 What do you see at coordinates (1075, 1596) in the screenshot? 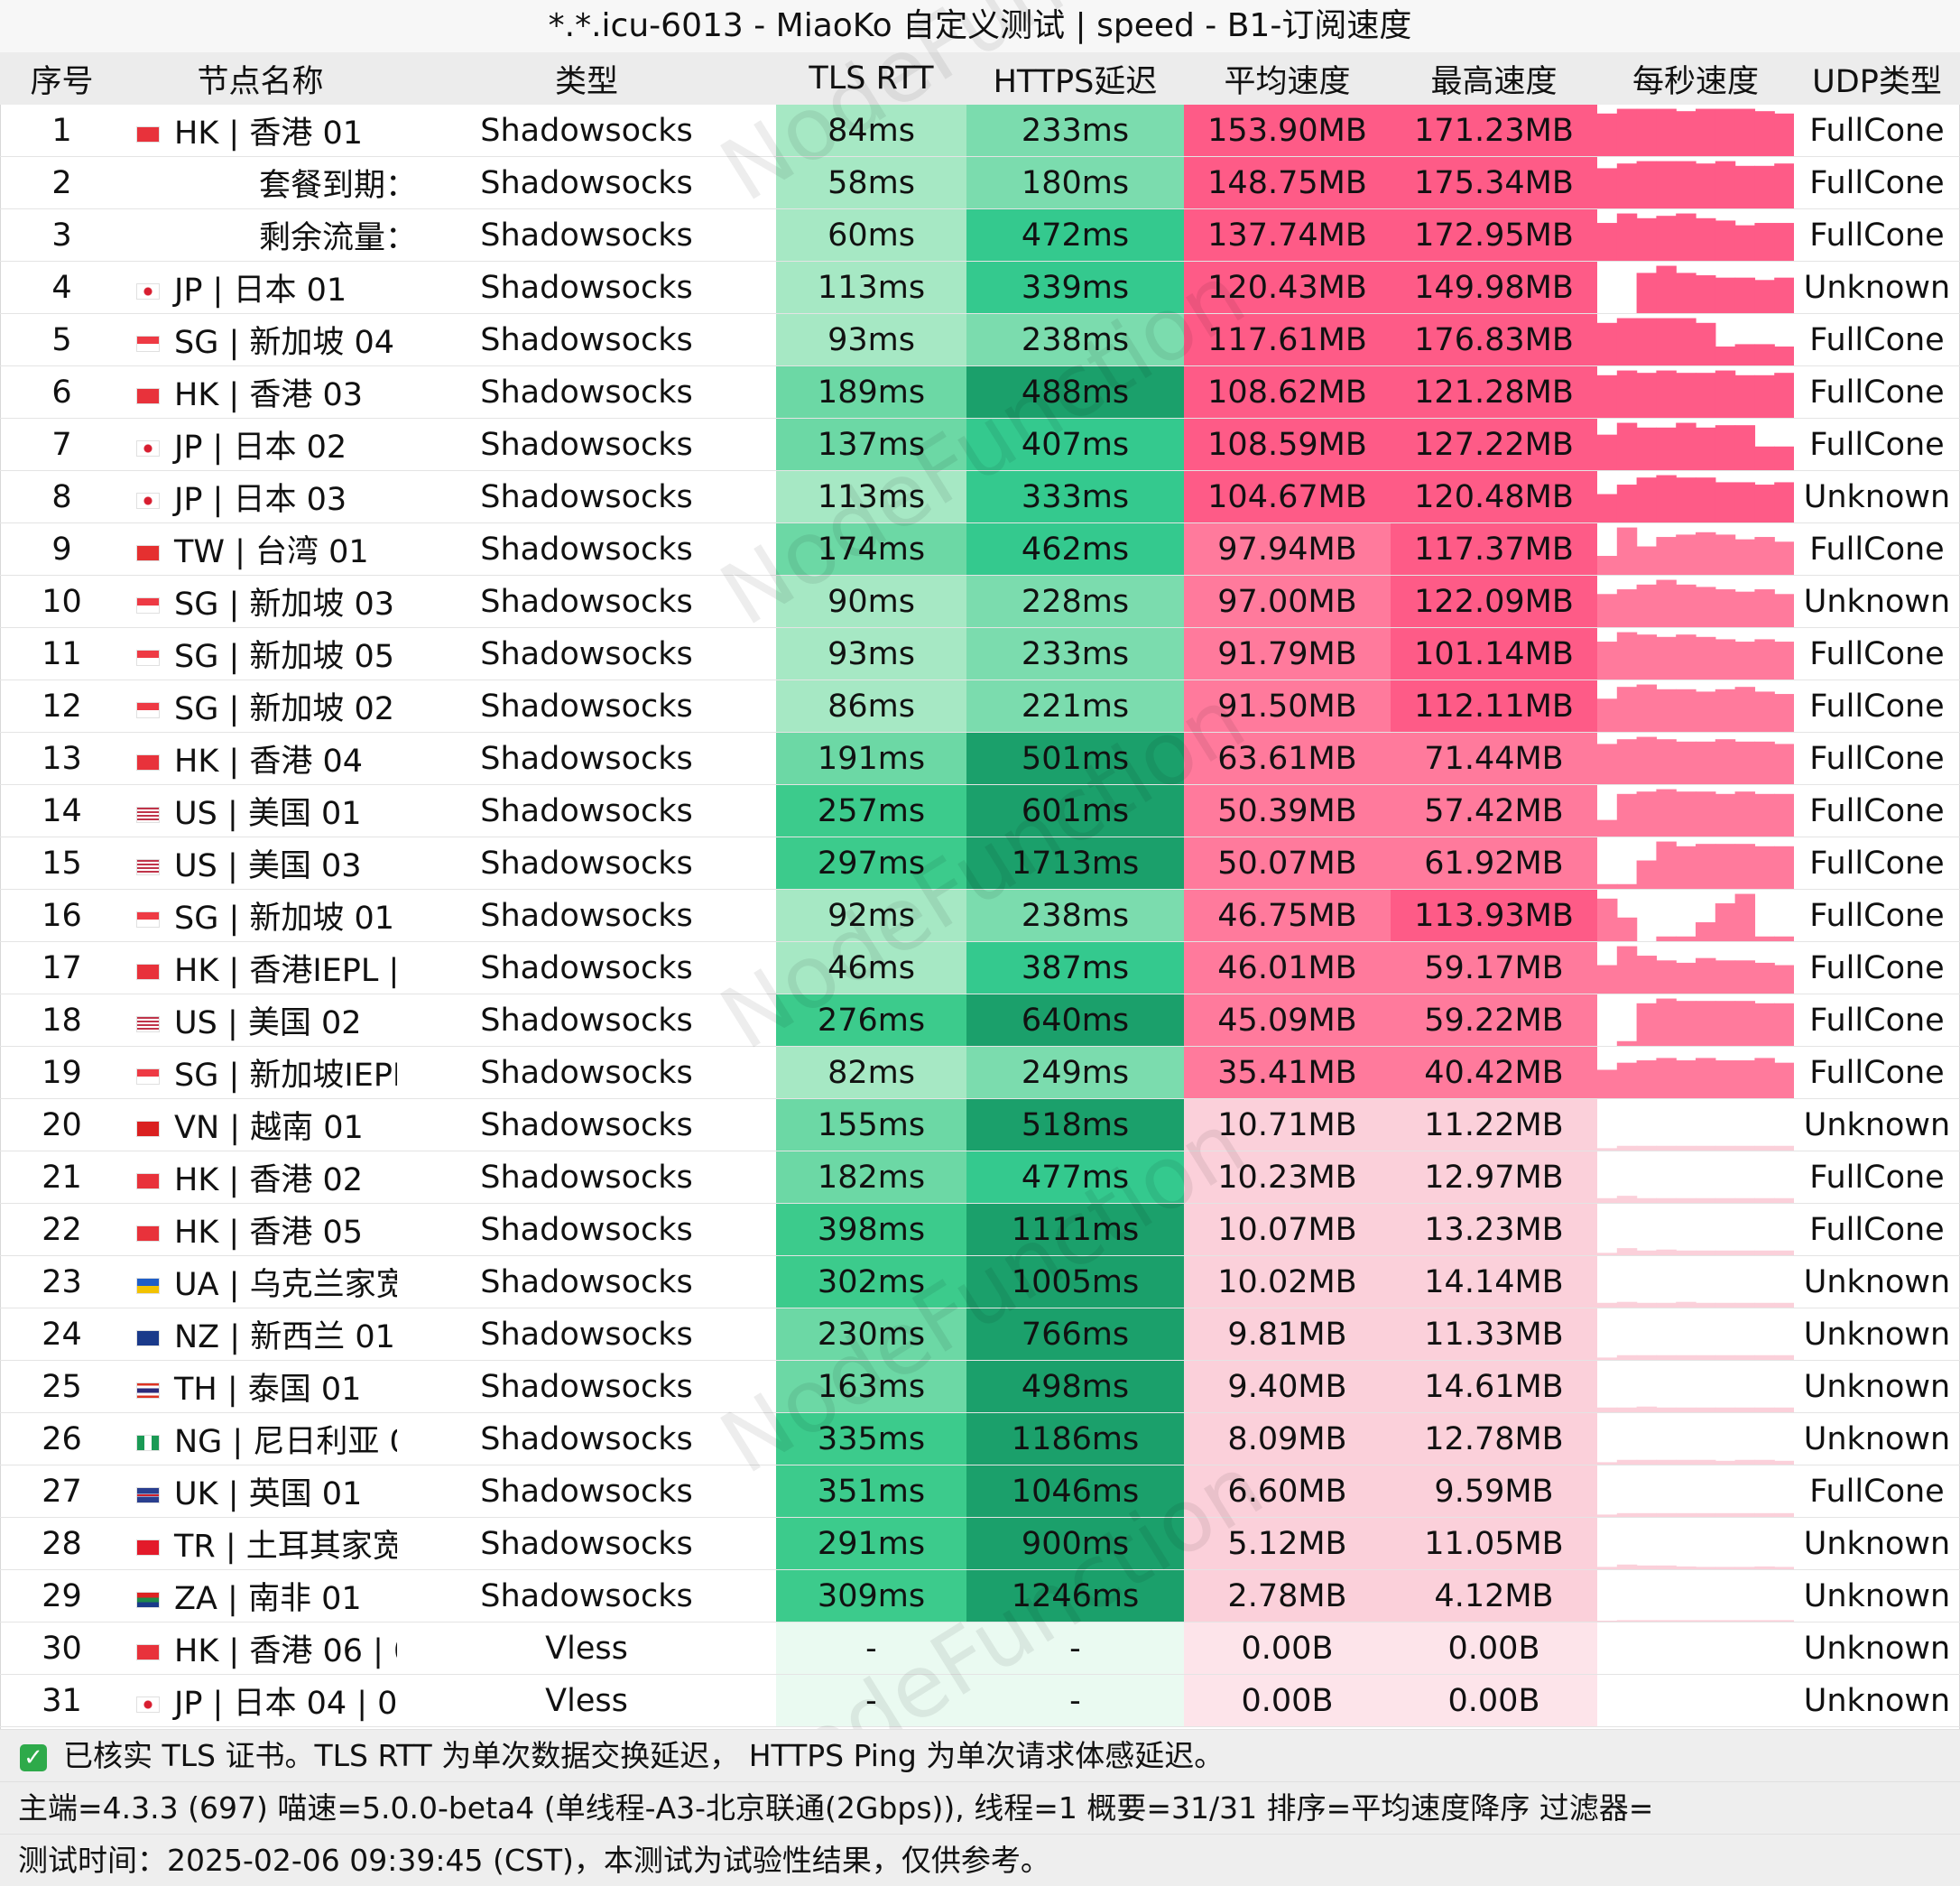
I see `https-latency-value: 1246ms` at bounding box center [1075, 1596].